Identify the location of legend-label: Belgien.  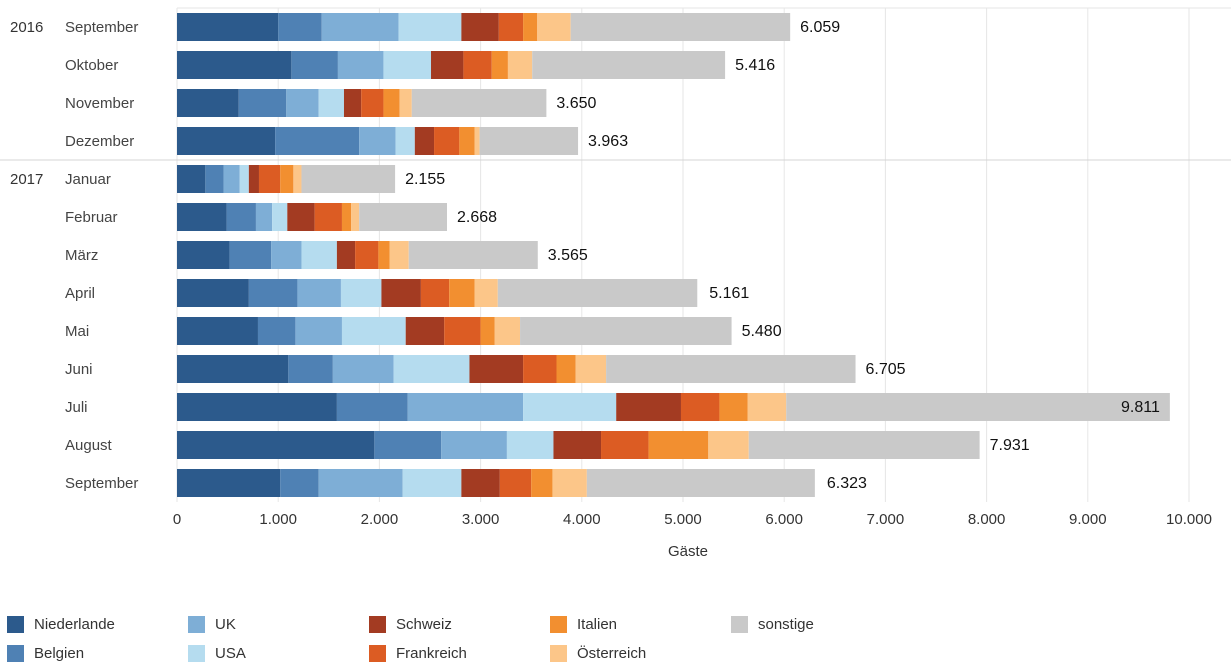
(59, 653).